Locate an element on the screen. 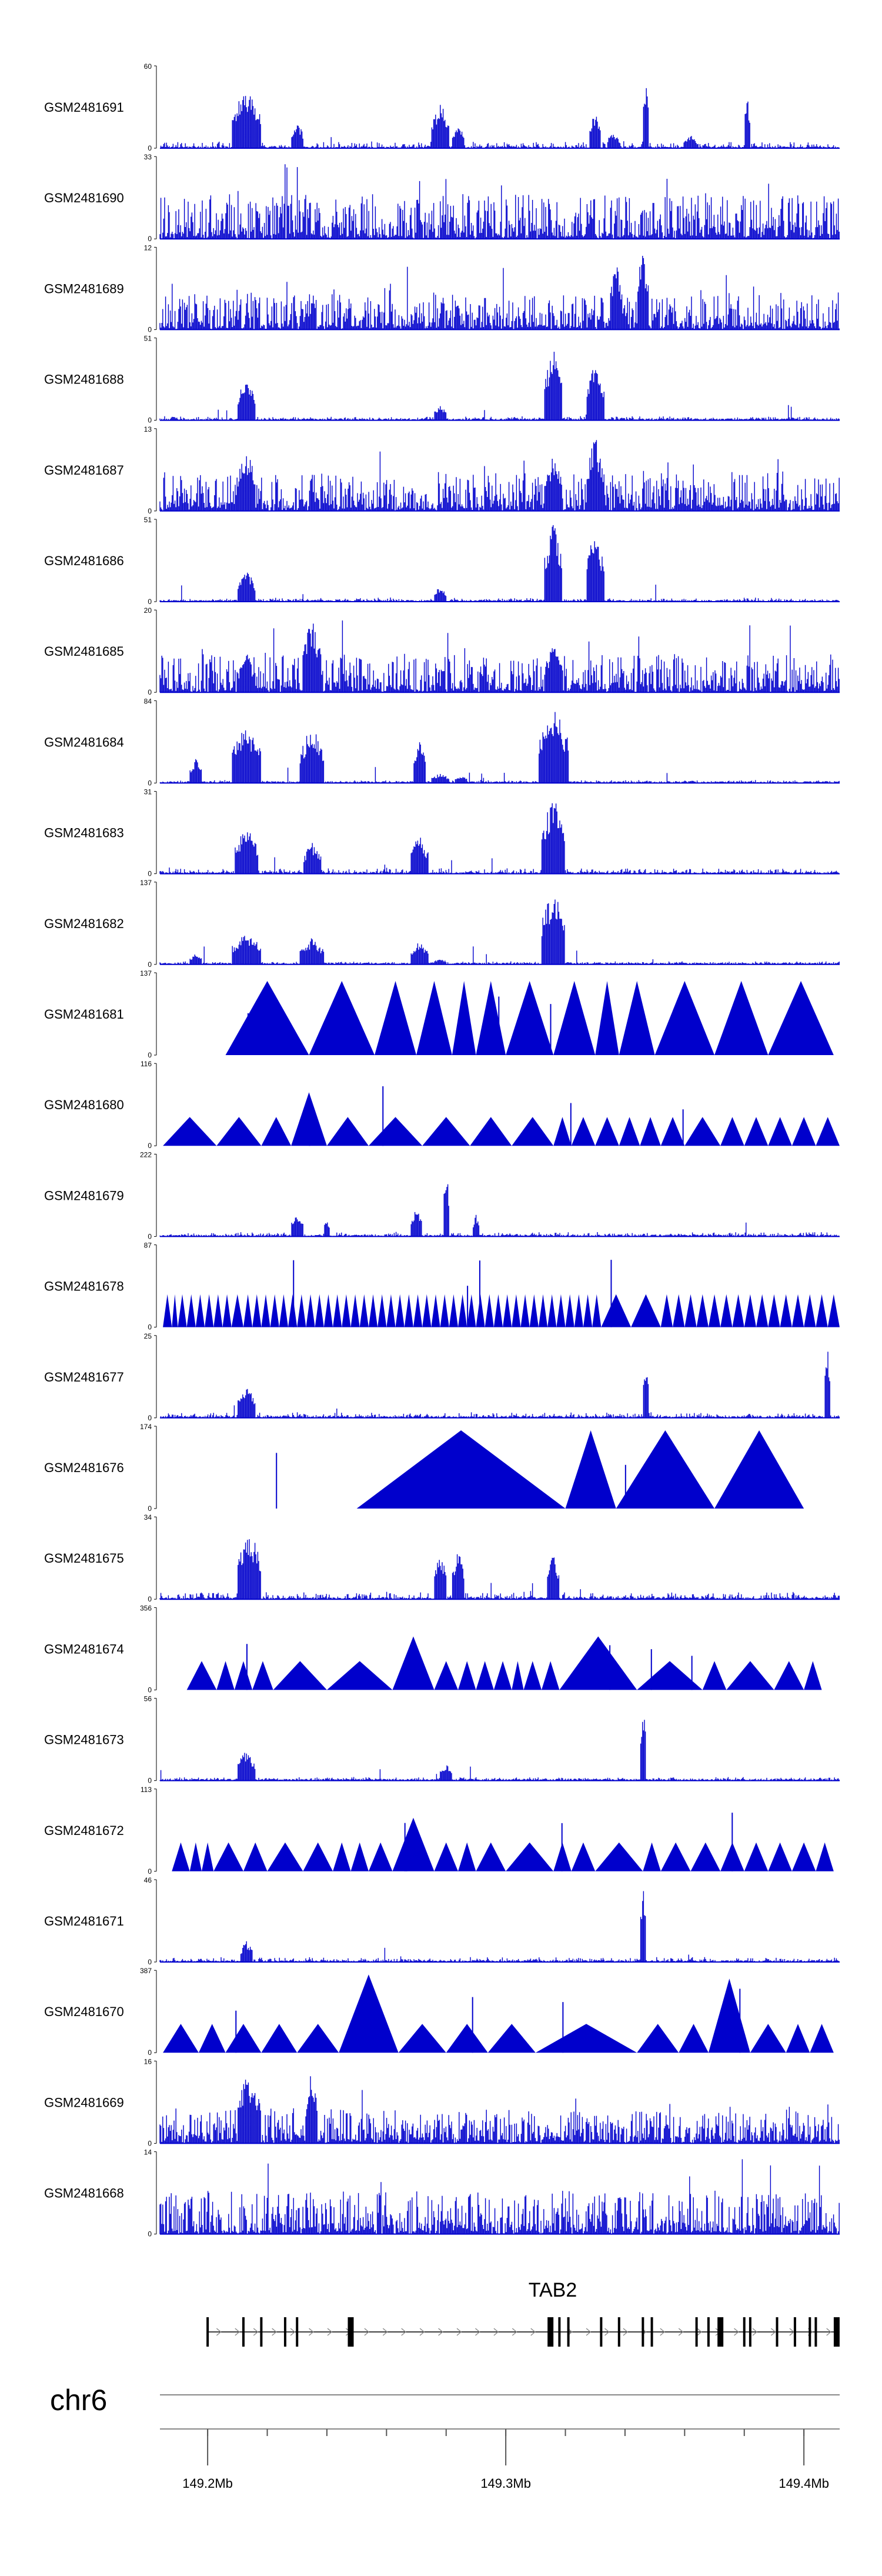  track-GSM2481683: GSM2481683 31 0 is located at coordinates (442, 833).